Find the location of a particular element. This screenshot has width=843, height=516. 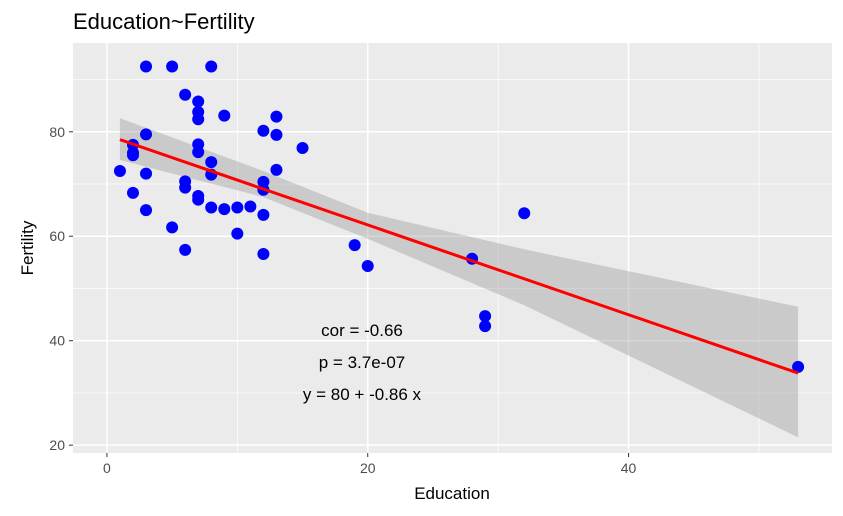

chart-title: Education~Fertility is located at coordinates (164, 21).